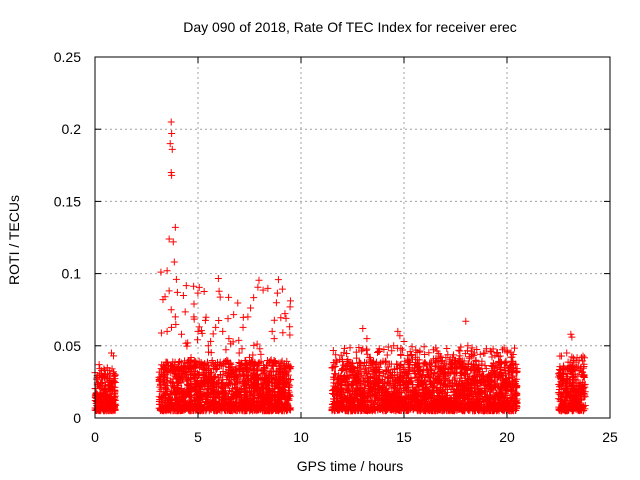 The width and height of the screenshot is (640, 480). I want to click on x-tick-label: 5, so click(198, 437).